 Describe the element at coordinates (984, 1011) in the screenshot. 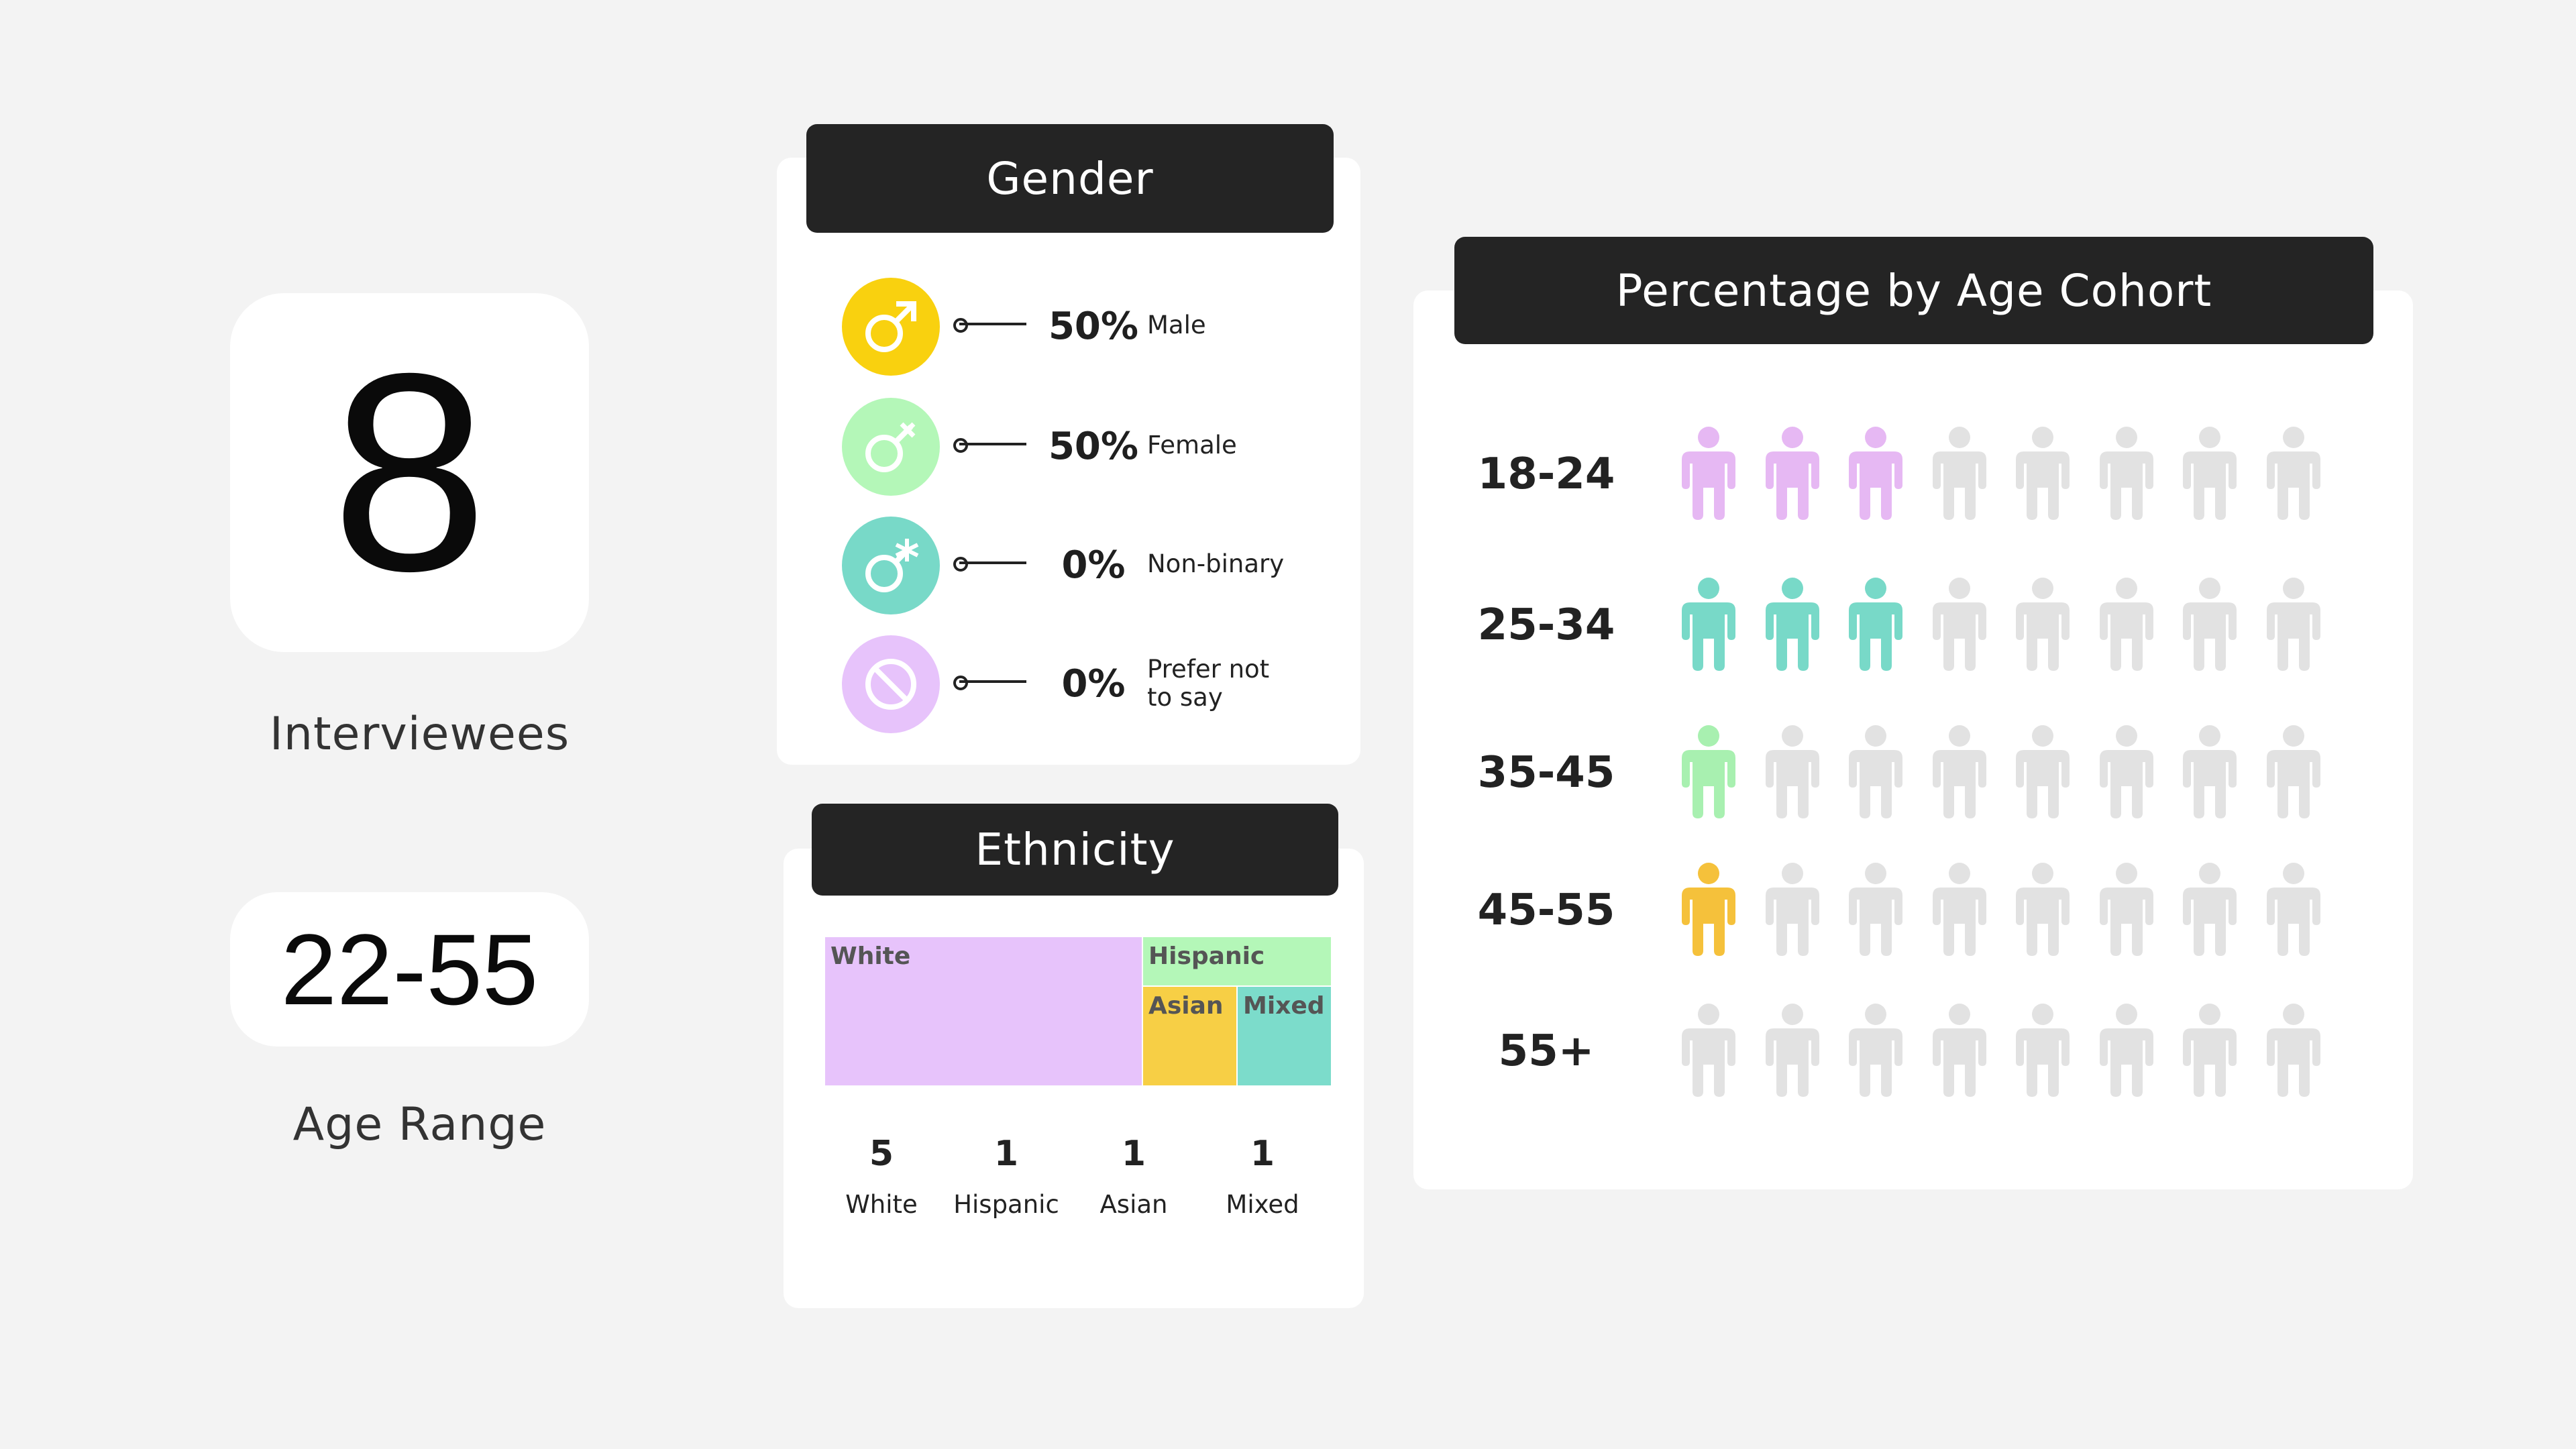

I see `treemap-tile-white: White` at that location.